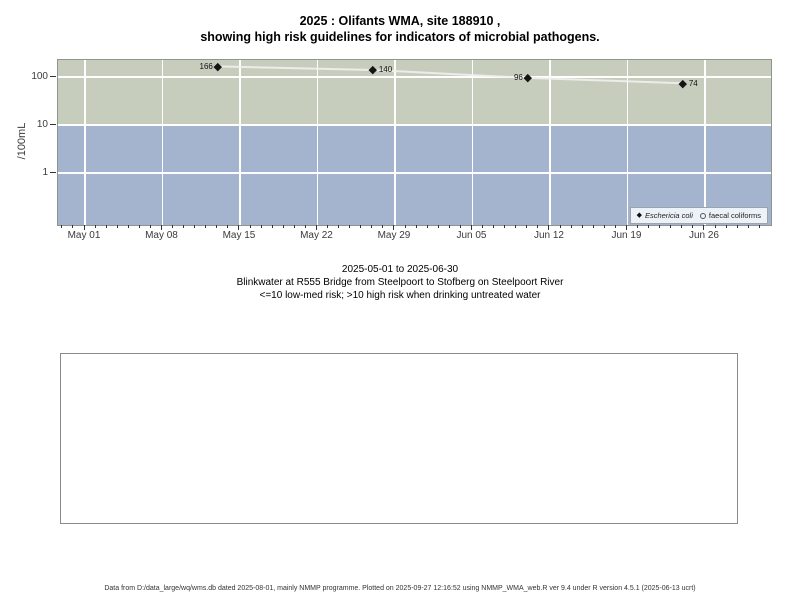 The width and height of the screenshot is (800, 600). Describe the element at coordinates (693, 83) in the screenshot. I see `point-value-label: 74` at that location.